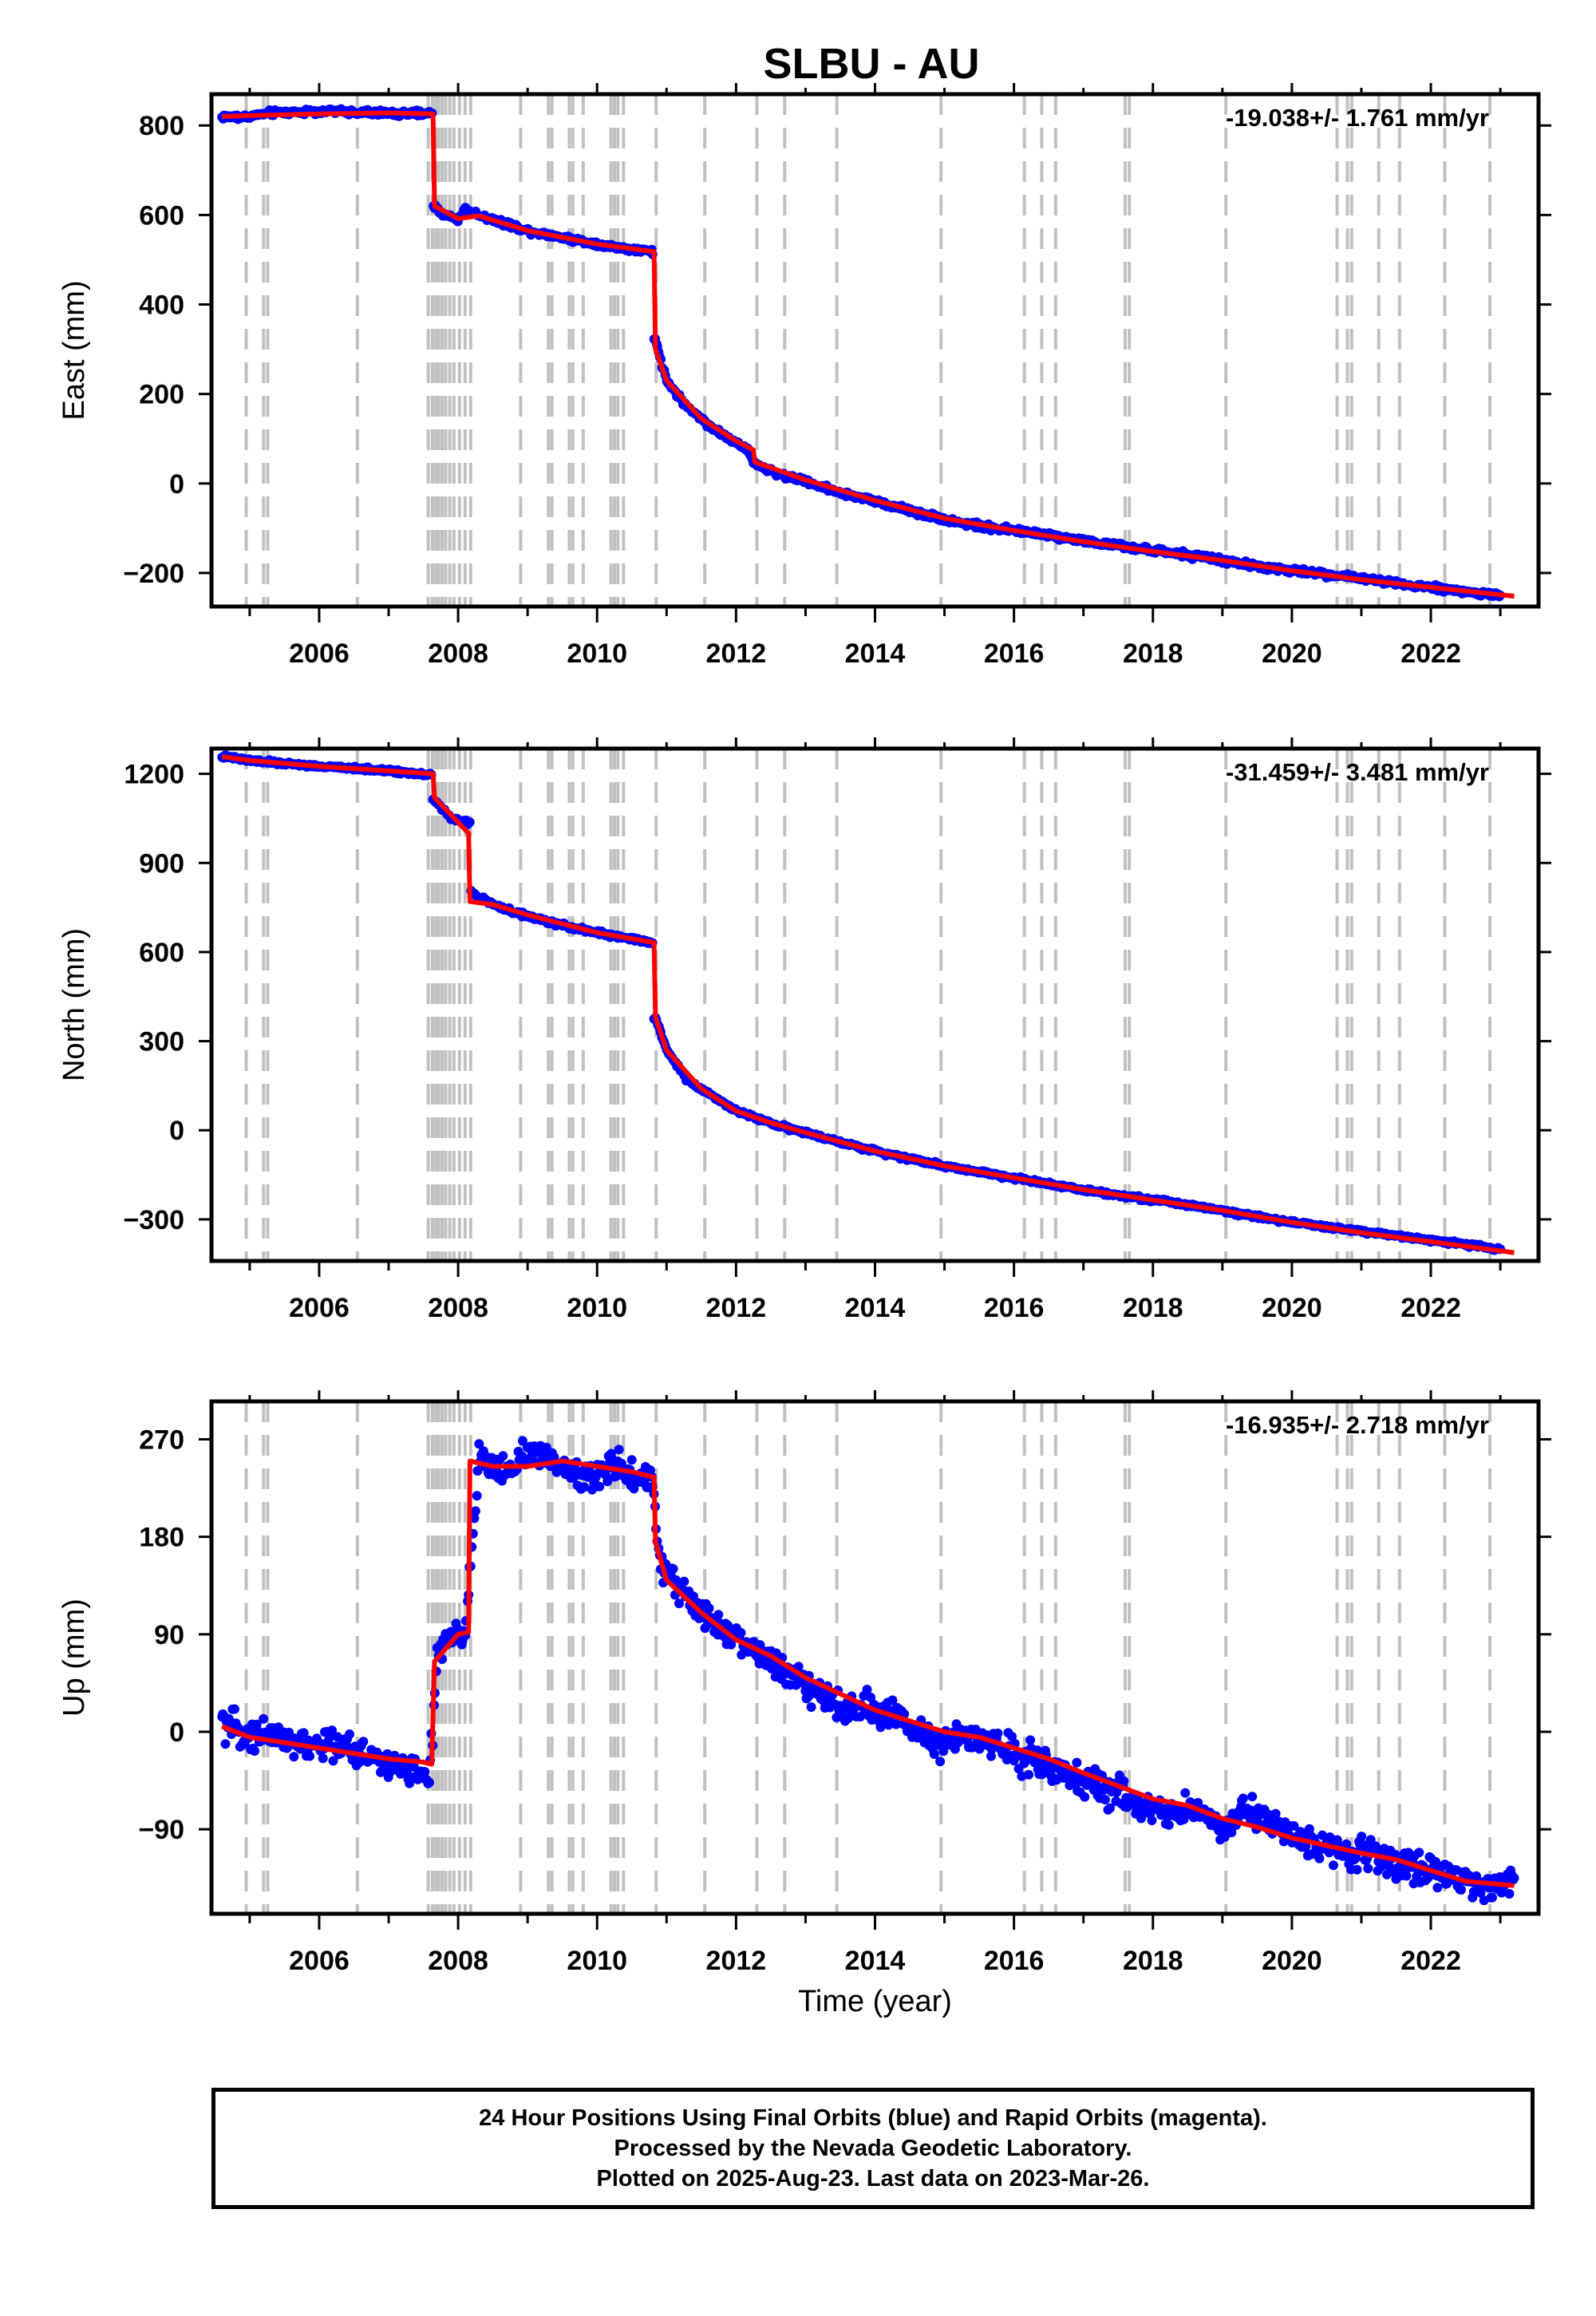 The image size is (1596, 2316). What do you see at coordinates (74, 1004) in the screenshot?
I see `y-axis-label: North (mm)` at bounding box center [74, 1004].